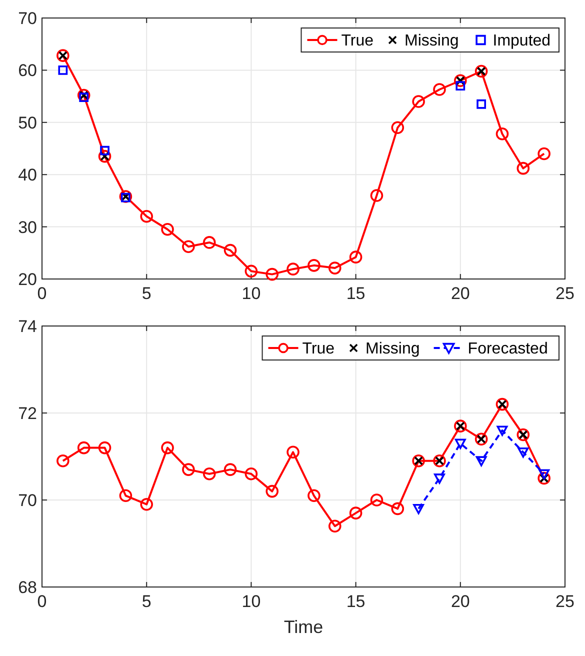 This screenshot has width=585, height=656. What do you see at coordinates (27, 122) in the screenshot?
I see `y-tick-label: 50` at bounding box center [27, 122].